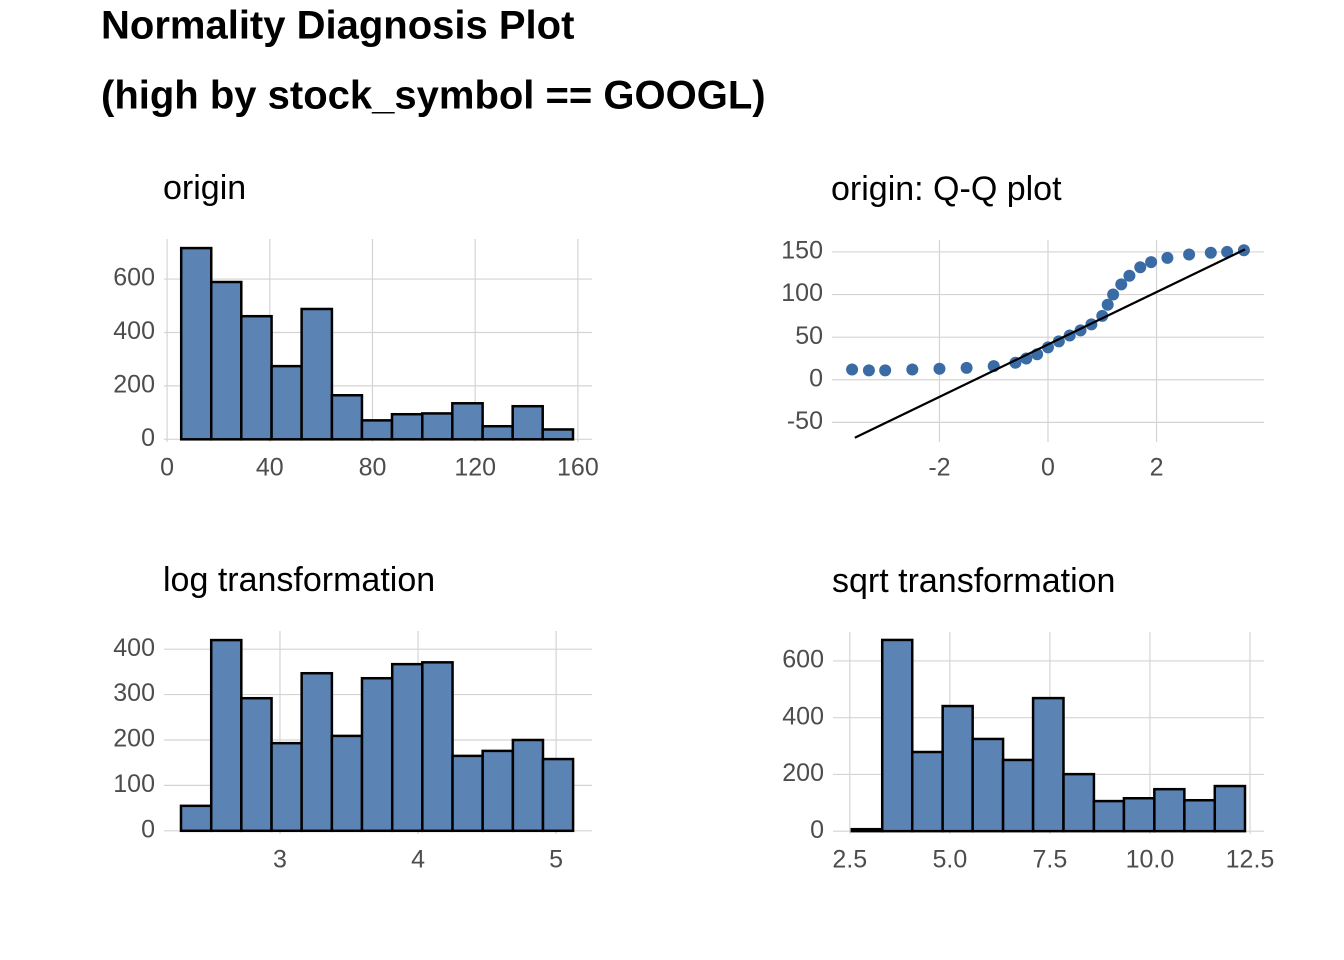  What do you see at coordinates (270, 468) in the screenshot?
I see `x-tick-label: 40` at bounding box center [270, 468].